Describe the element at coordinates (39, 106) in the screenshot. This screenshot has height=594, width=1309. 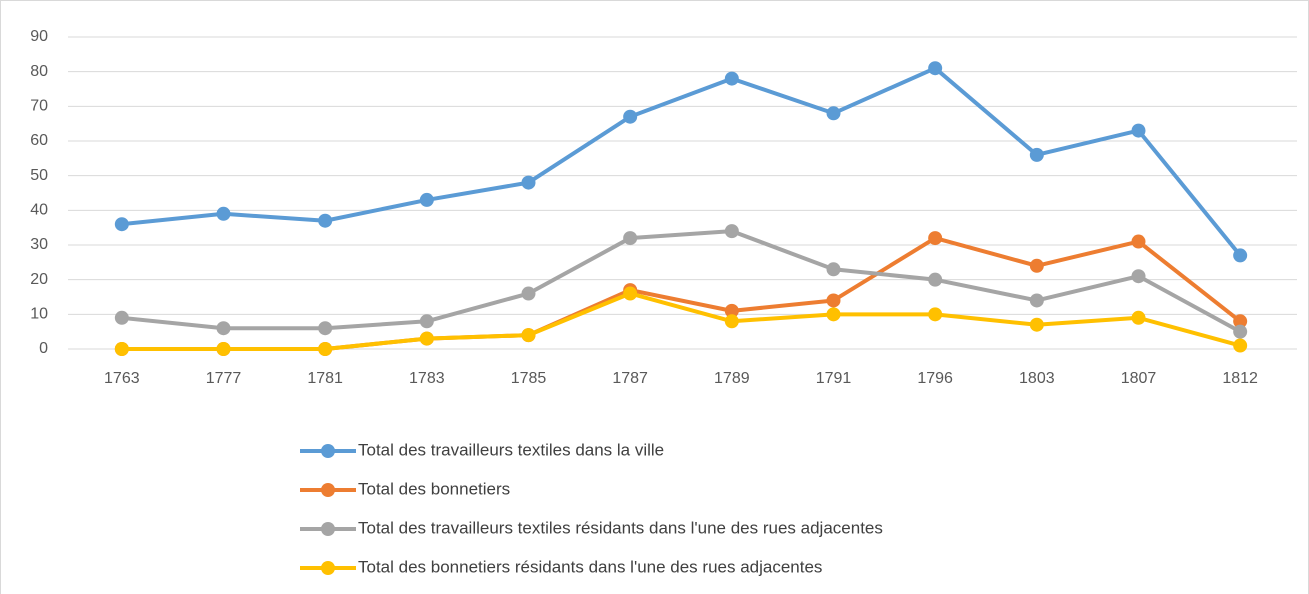
I see `y-tick-label: 70` at that location.